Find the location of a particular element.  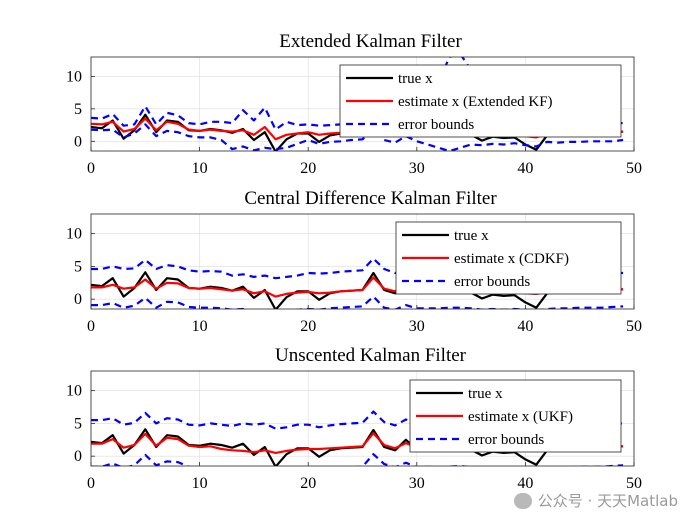

legend: true x estimate x (UKF) error bounds is located at coordinates (515, 416).